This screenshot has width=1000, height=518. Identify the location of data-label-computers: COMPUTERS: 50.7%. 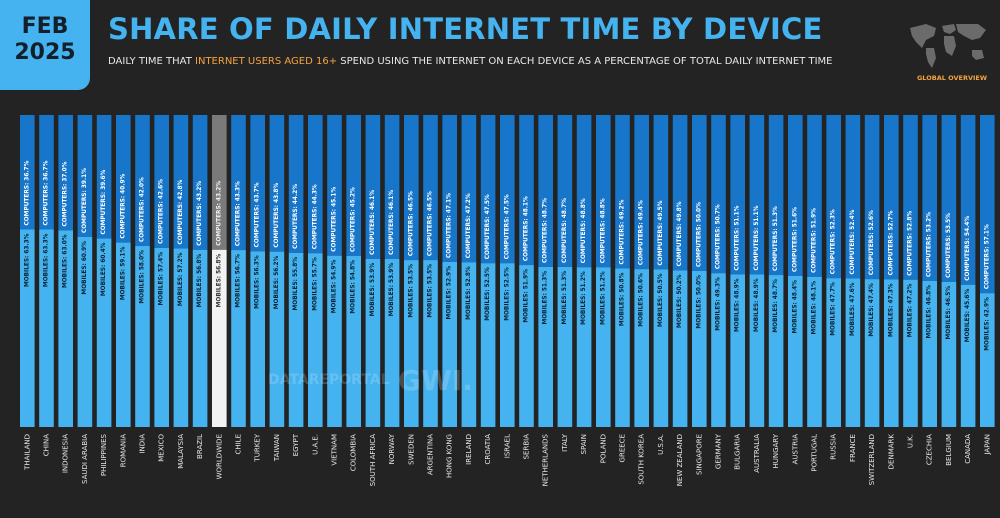
(719, 236).